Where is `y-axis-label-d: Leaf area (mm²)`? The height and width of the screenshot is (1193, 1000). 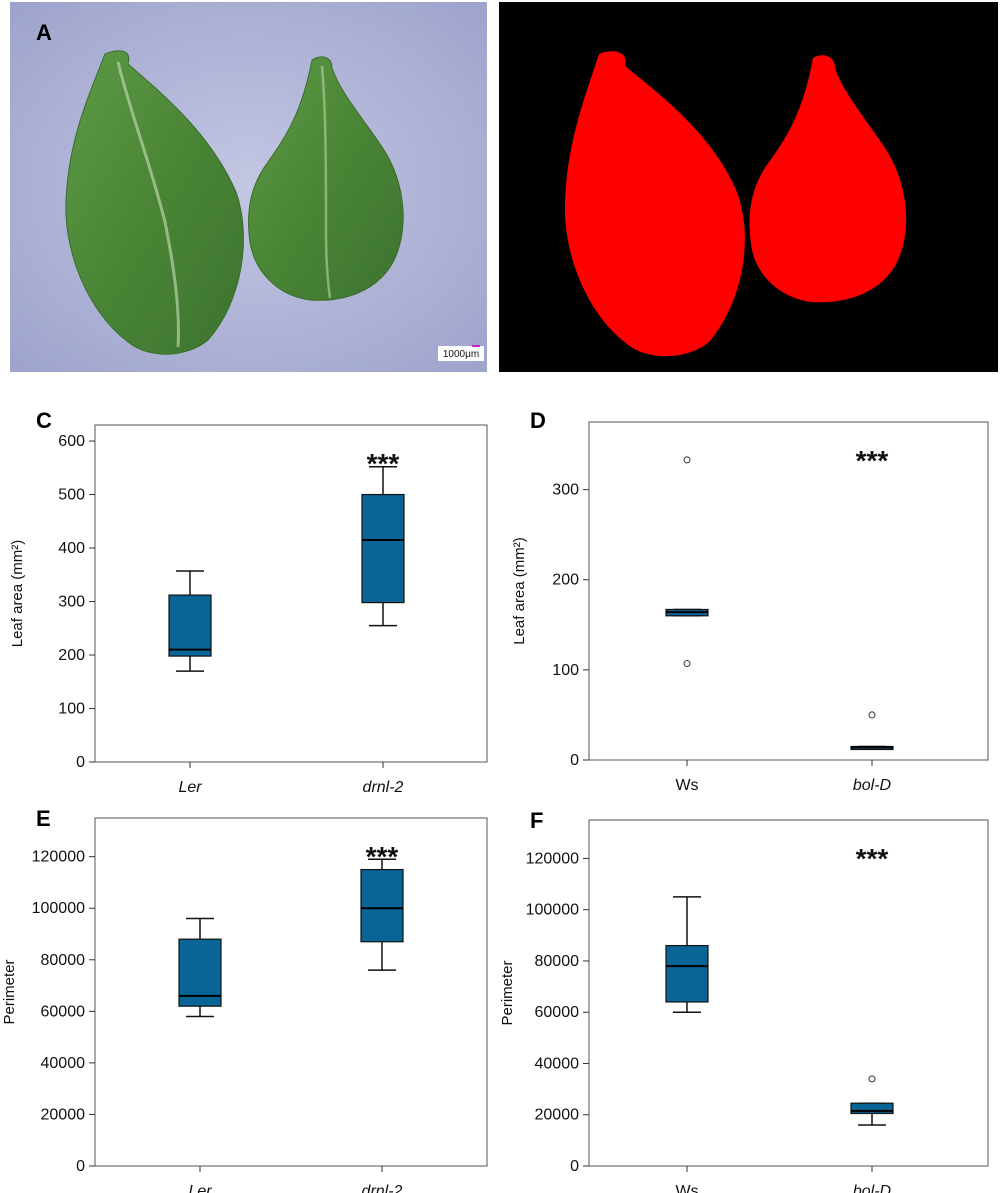 y-axis-label-d: Leaf area (mm²) is located at coordinates (519, 591).